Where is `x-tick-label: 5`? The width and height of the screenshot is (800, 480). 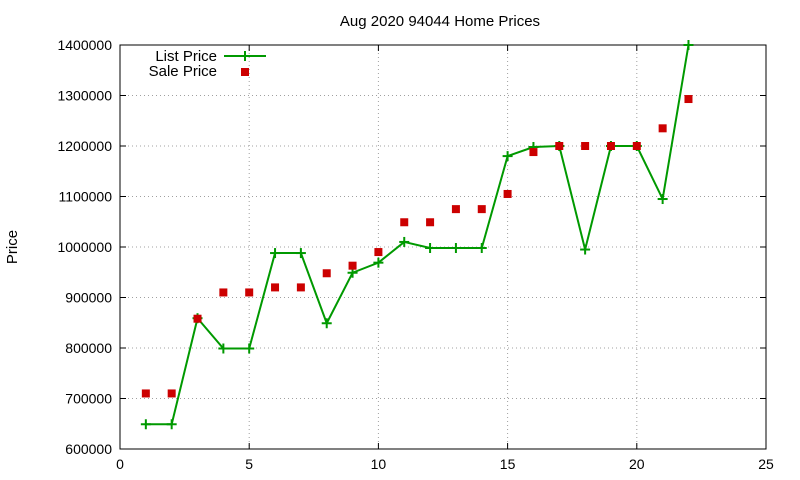 x-tick-label: 5 is located at coordinates (249, 464).